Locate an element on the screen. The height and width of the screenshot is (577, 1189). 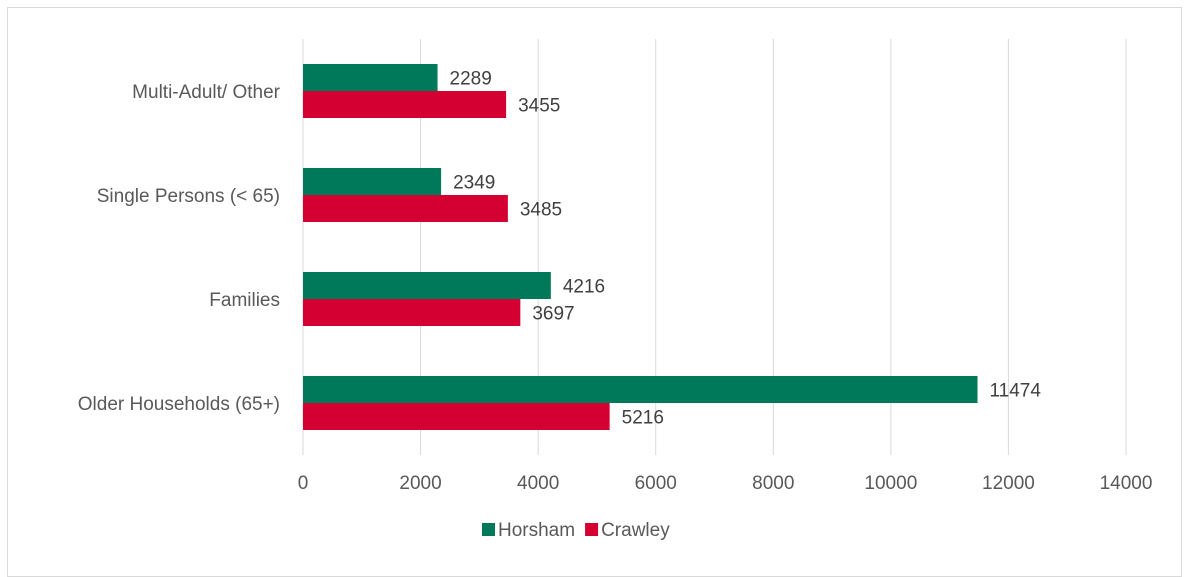
x-tick-label: 10000 is located at coordinates (890, 483).